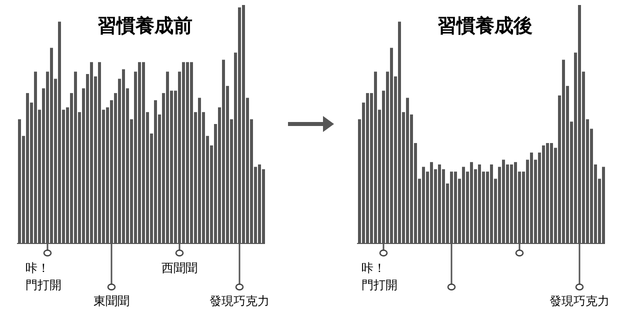  Describe the element at coordinates (112, 301) in the screenshot. I see `text: 東聞聞` at that location.